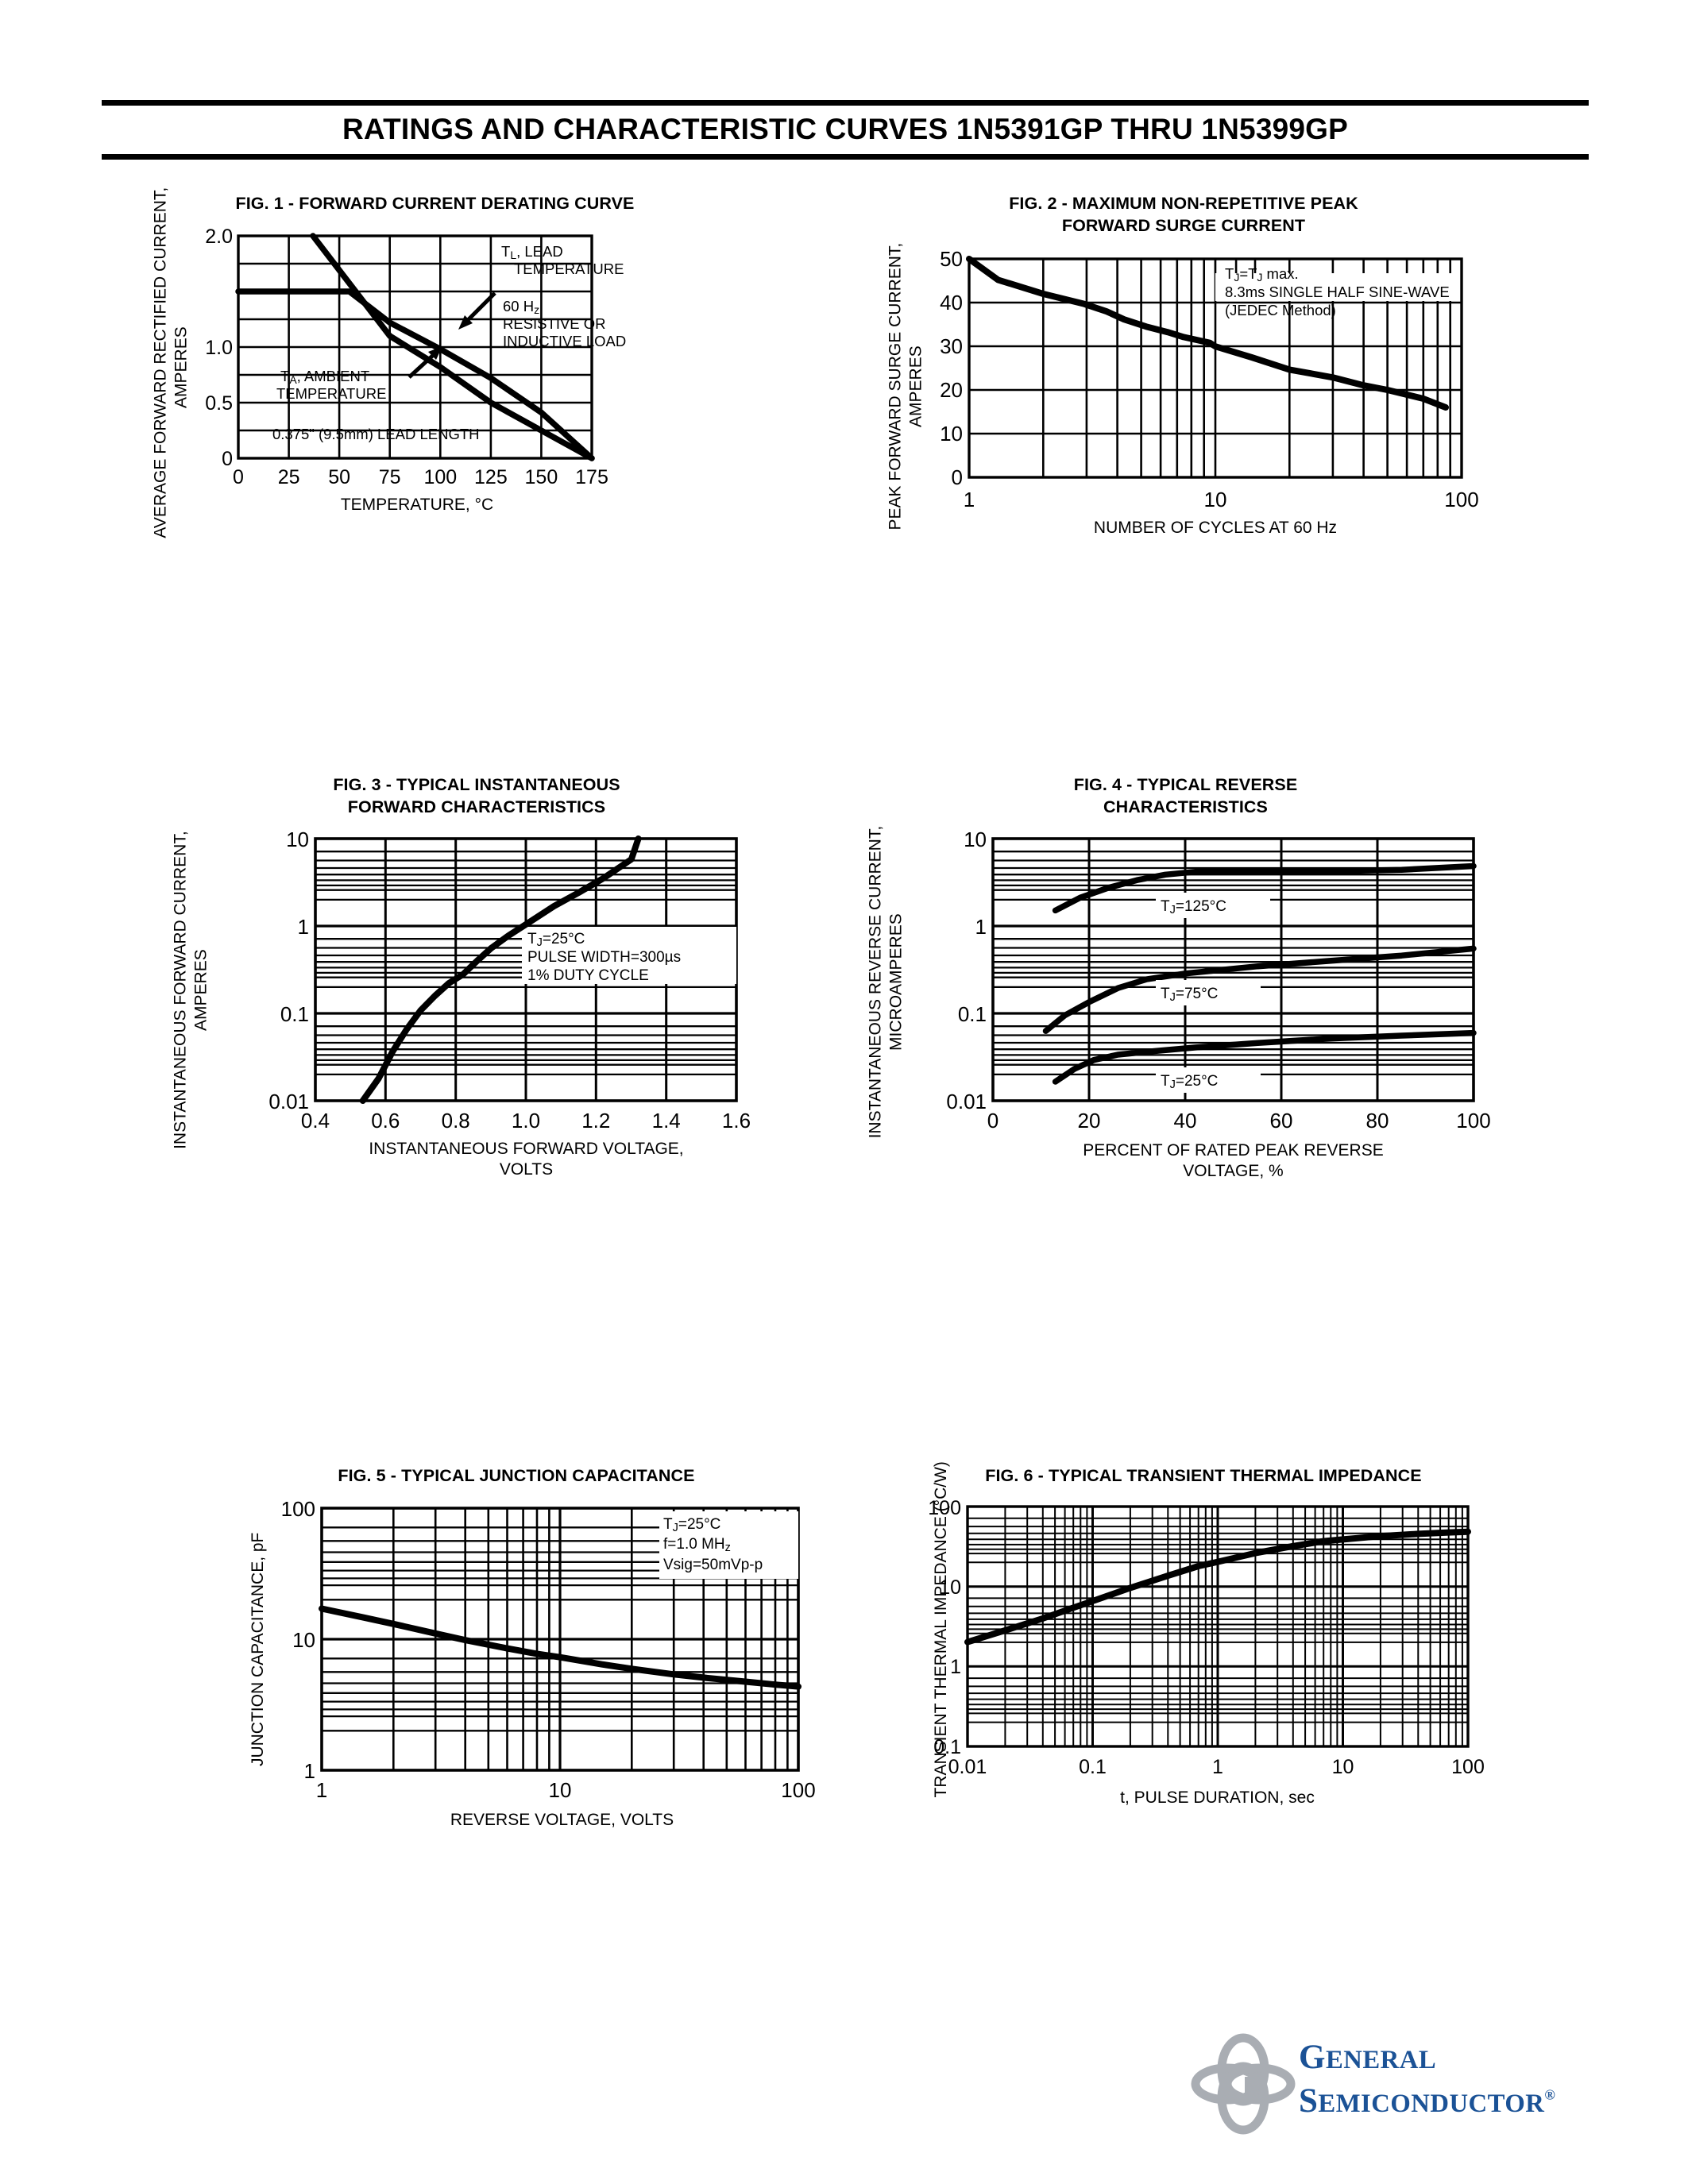  Describe the element at coordinates (1218, 1767) in the screenshot. I see `figure-6-xtick-1: 1` at that location.